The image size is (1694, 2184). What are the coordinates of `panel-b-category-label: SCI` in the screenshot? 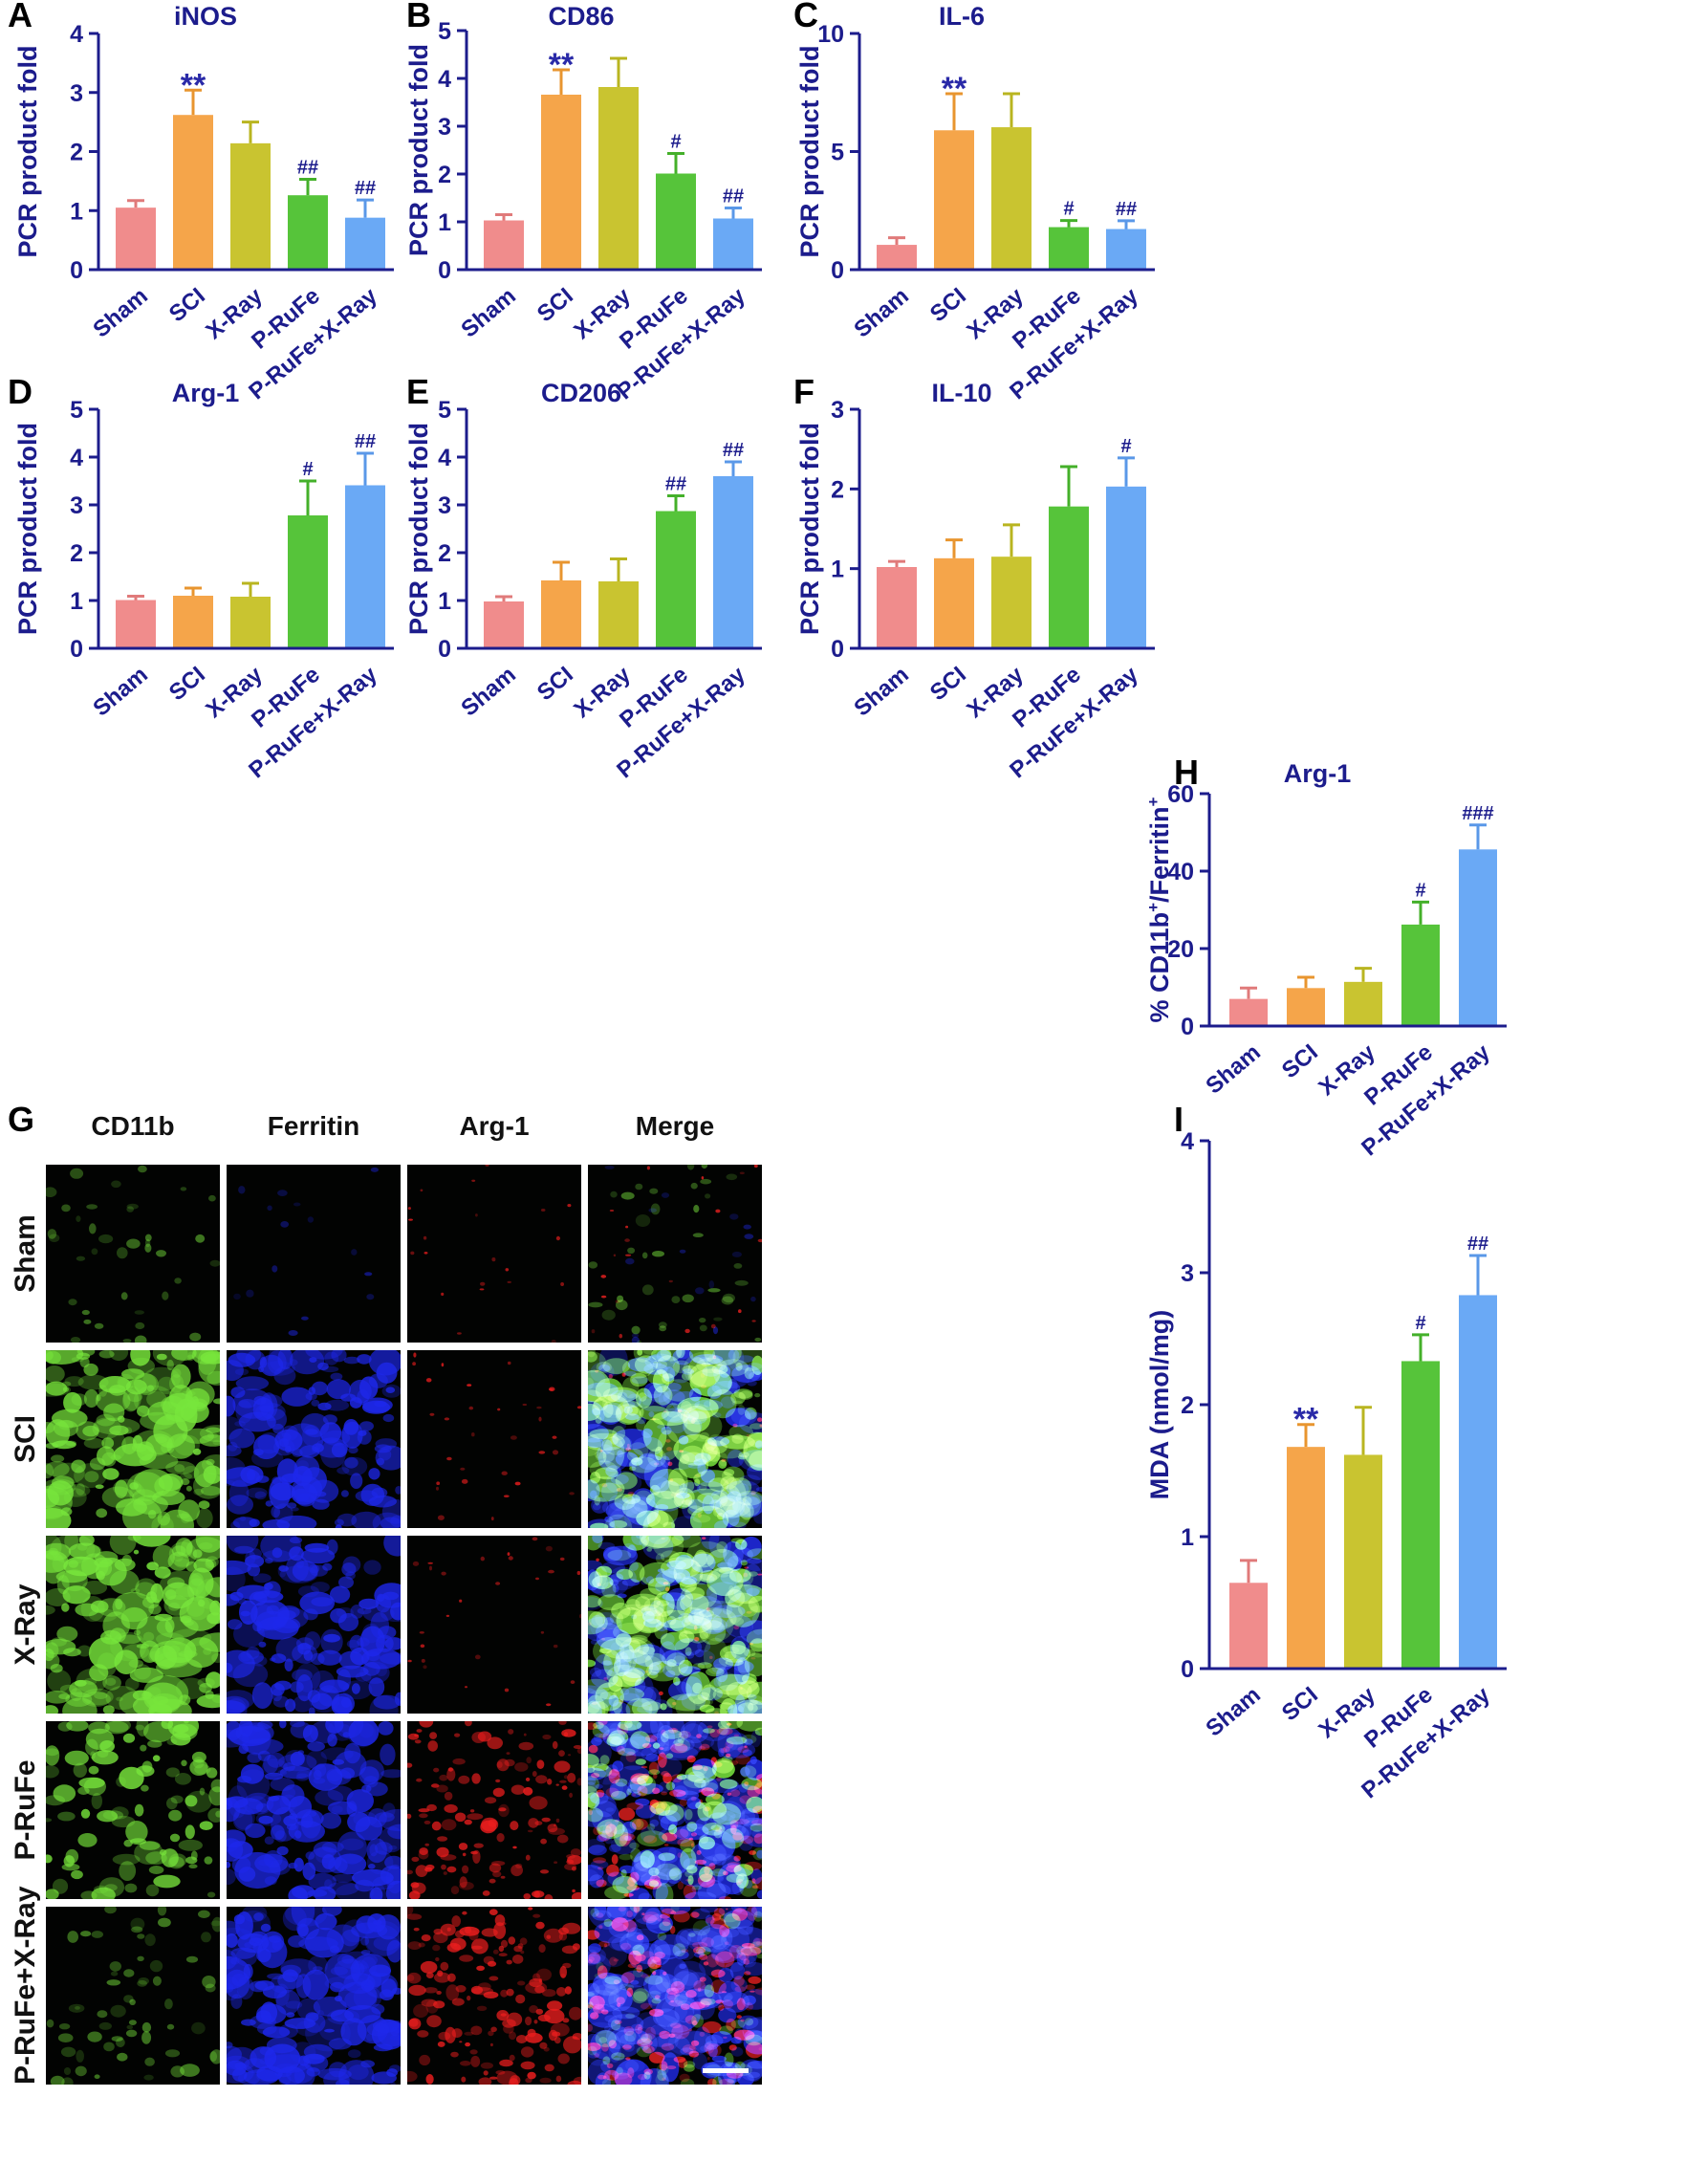 It's located at (555, 305).